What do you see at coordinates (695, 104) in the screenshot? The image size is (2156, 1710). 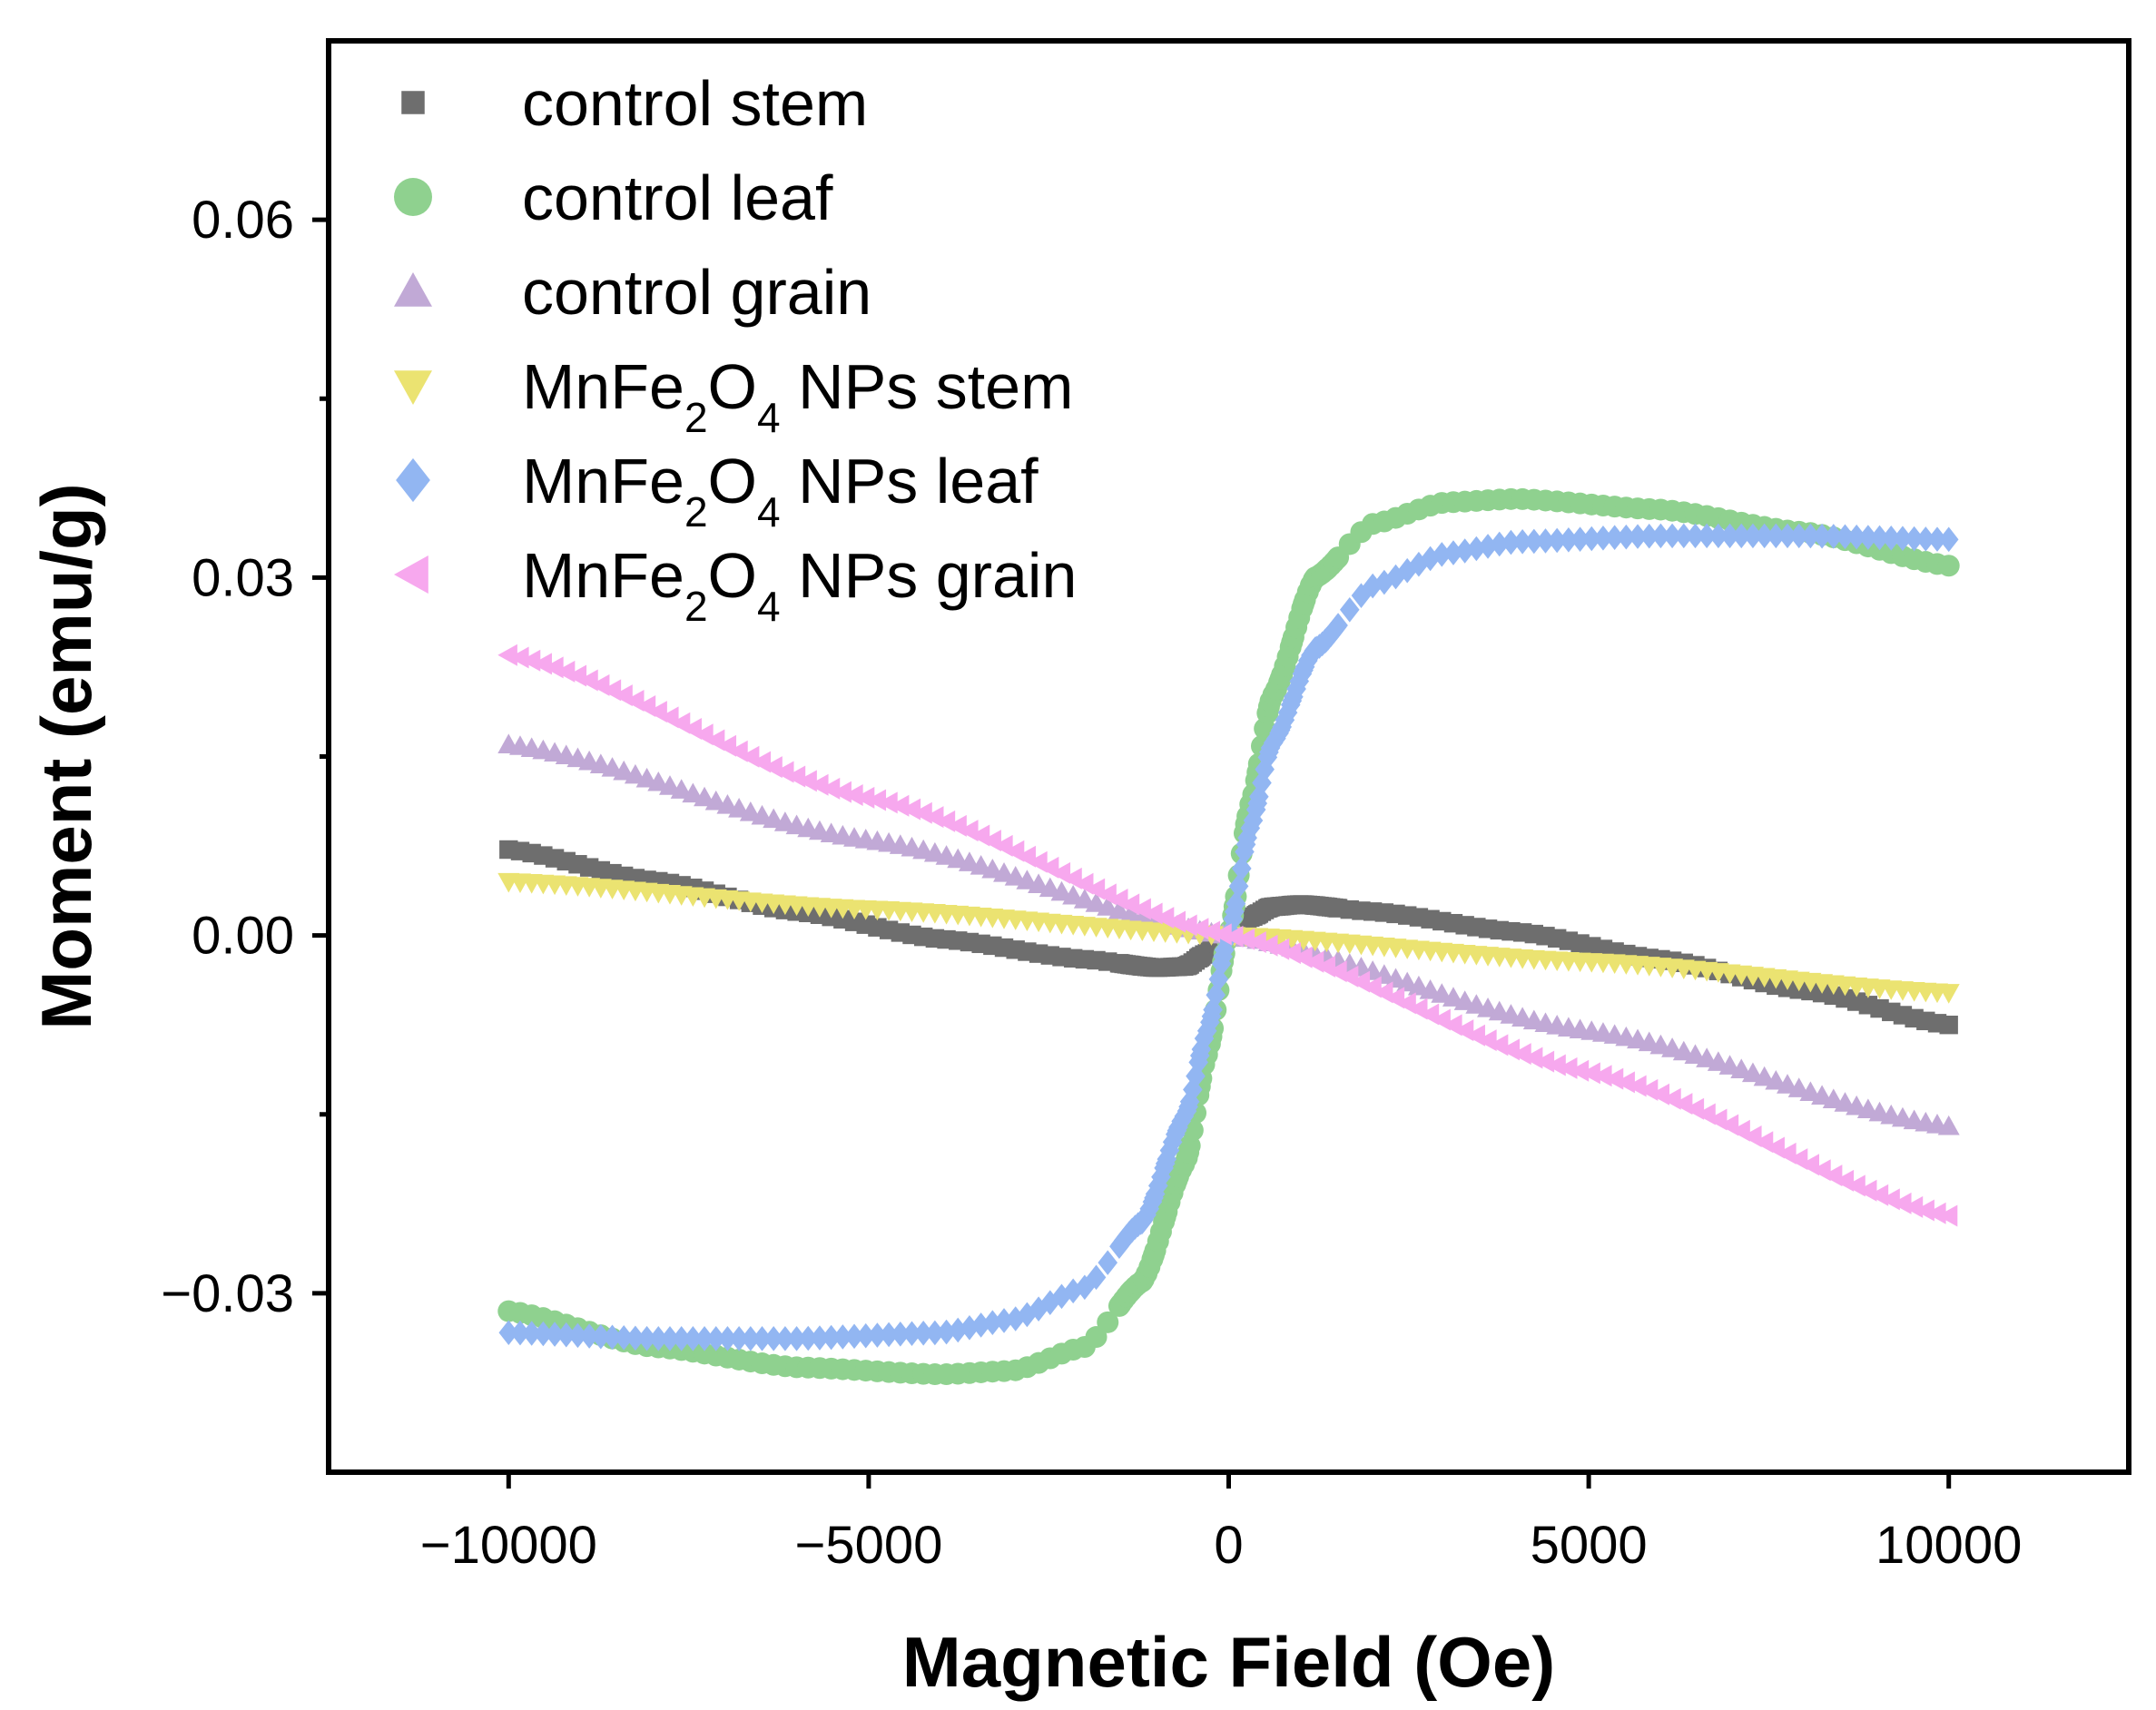 I see `legend-label: control stem` at bounding box center [695, 104].